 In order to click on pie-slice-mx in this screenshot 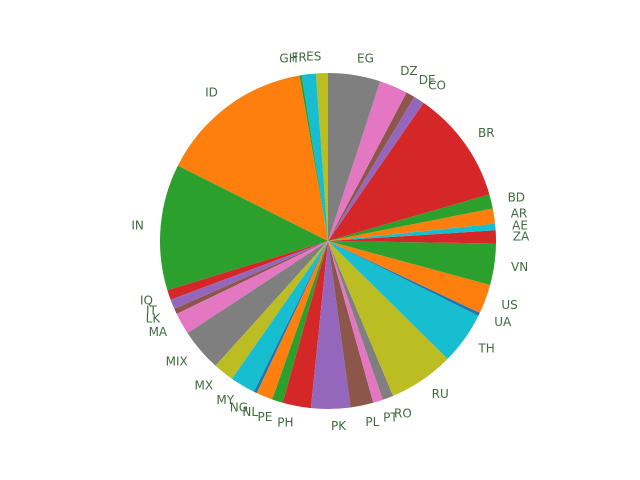, I will do `click(271, 310)`.